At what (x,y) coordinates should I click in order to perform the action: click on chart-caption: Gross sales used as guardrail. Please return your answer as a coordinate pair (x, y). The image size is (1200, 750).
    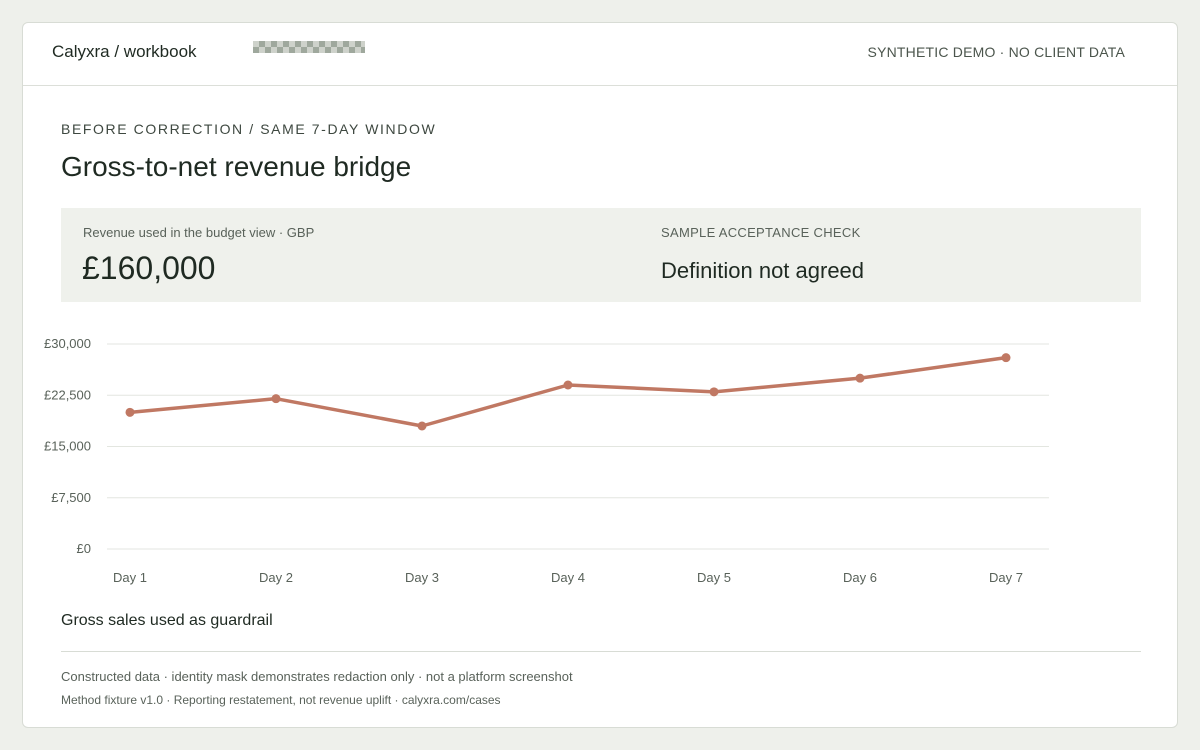
    Looking at the image, I should click on (167, 620).